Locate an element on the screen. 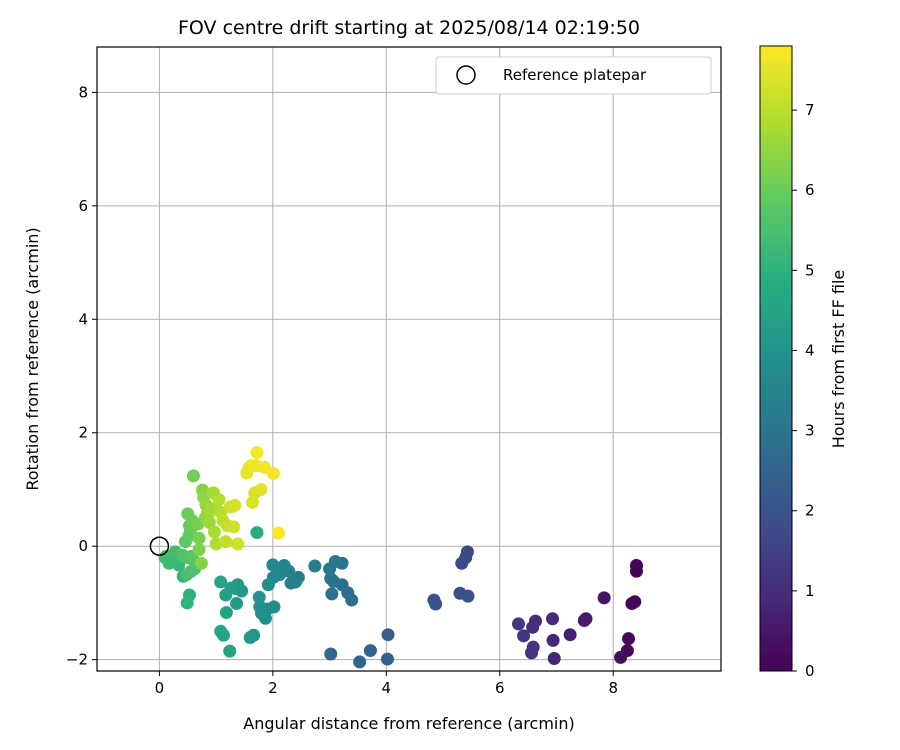  x-tick-label: 2 is located at coordinates (273, 688).